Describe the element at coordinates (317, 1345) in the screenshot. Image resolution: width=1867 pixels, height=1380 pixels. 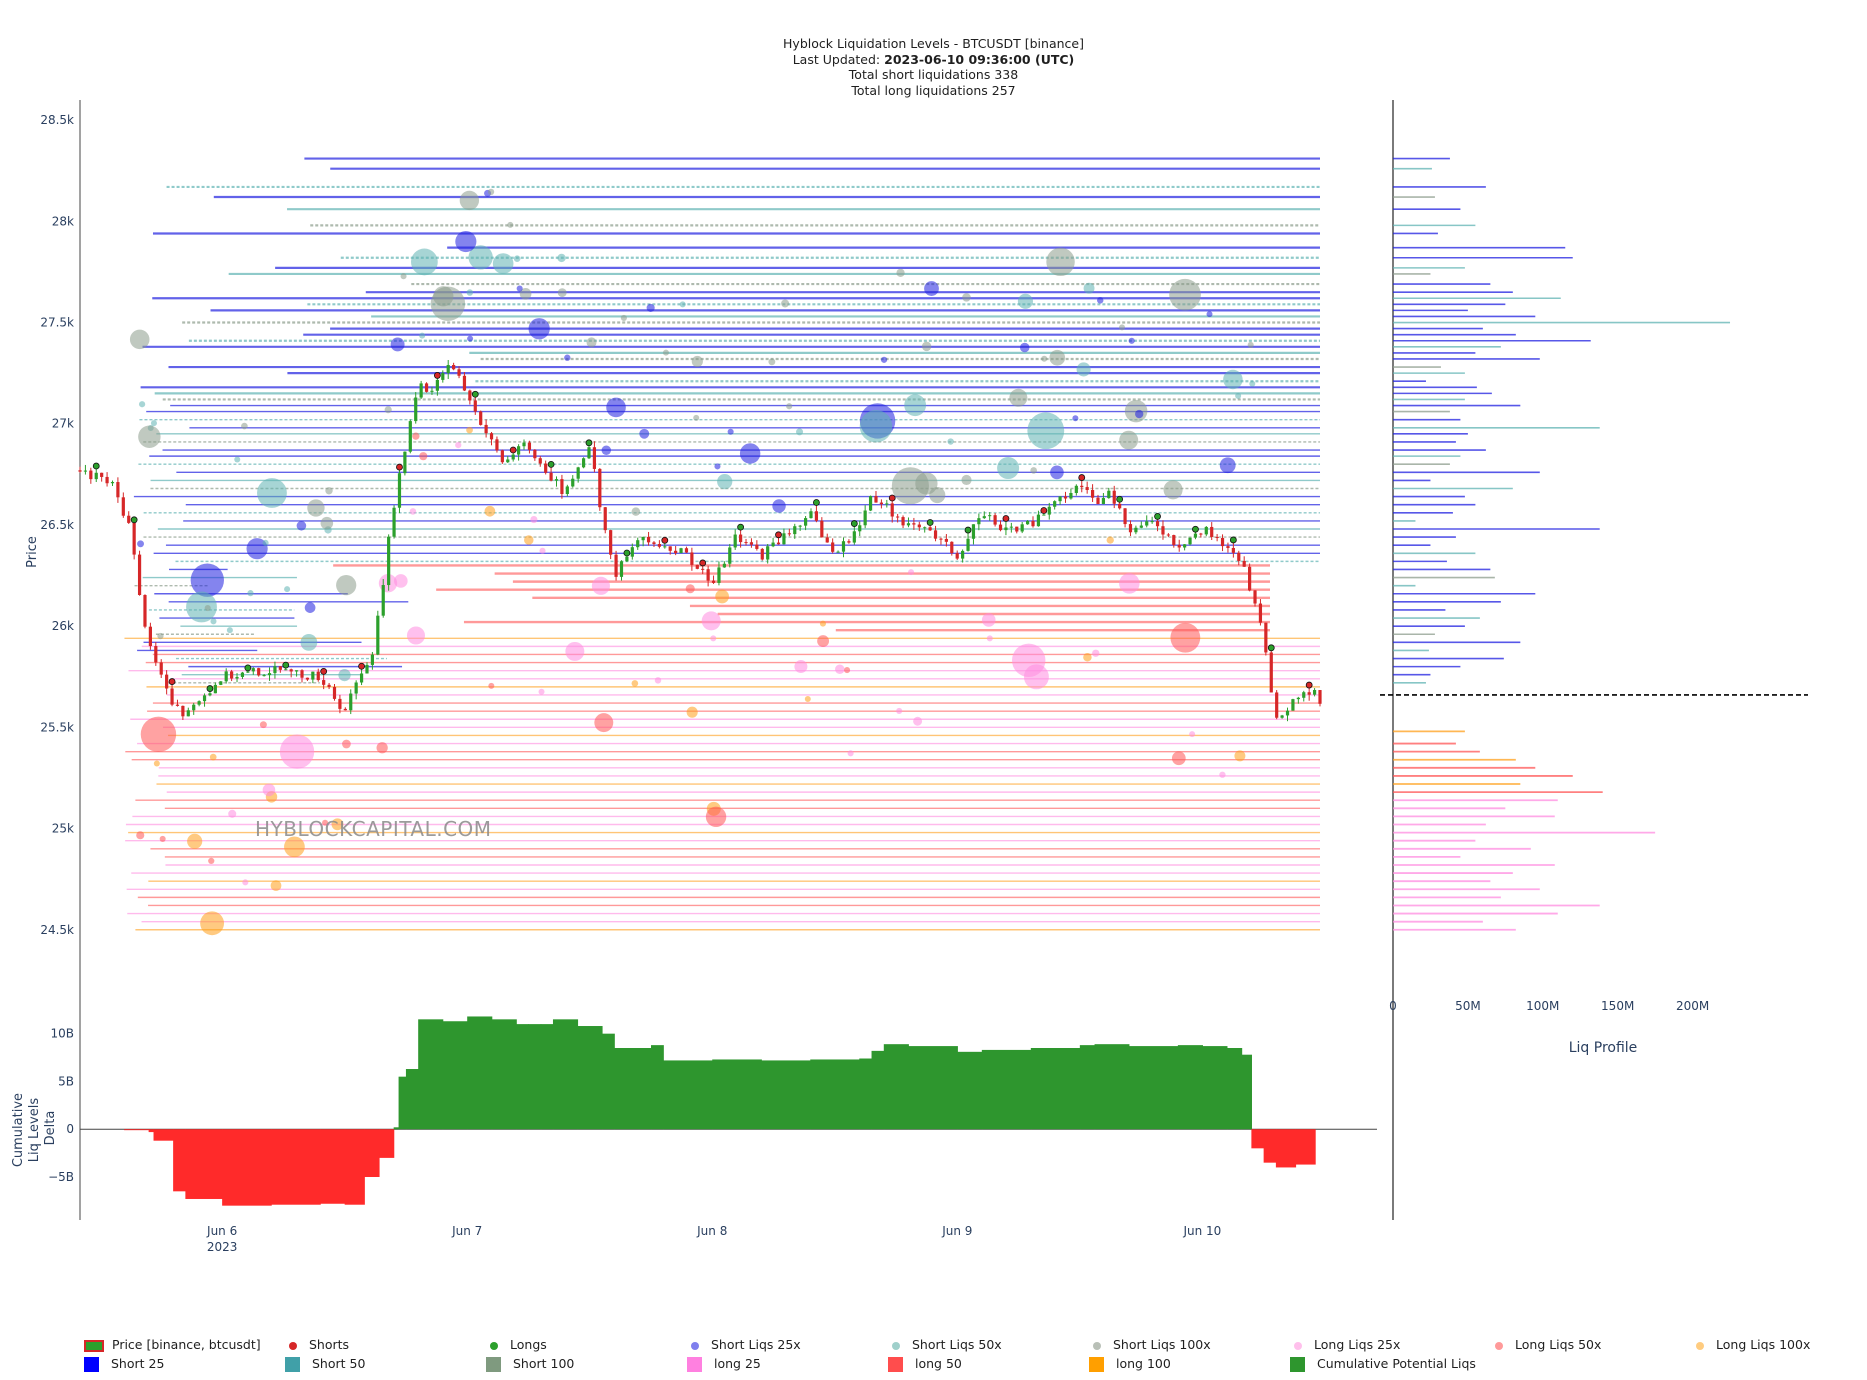
I see `legend-item: Shorts` at that location.